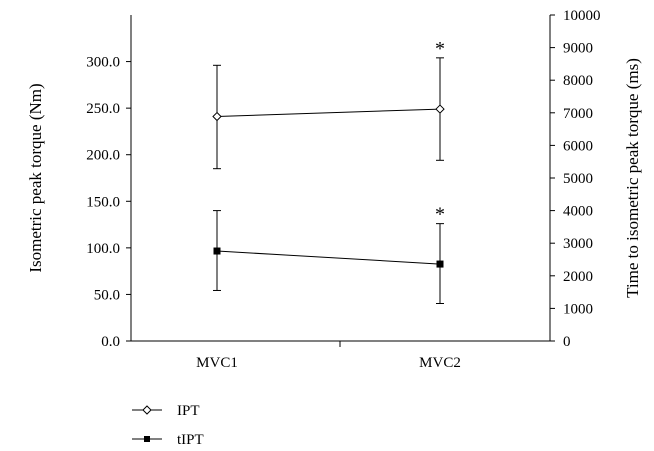 This screenshot has width=654, height=451. I want to click on x-category-label: MVC2, so click(440, 363).